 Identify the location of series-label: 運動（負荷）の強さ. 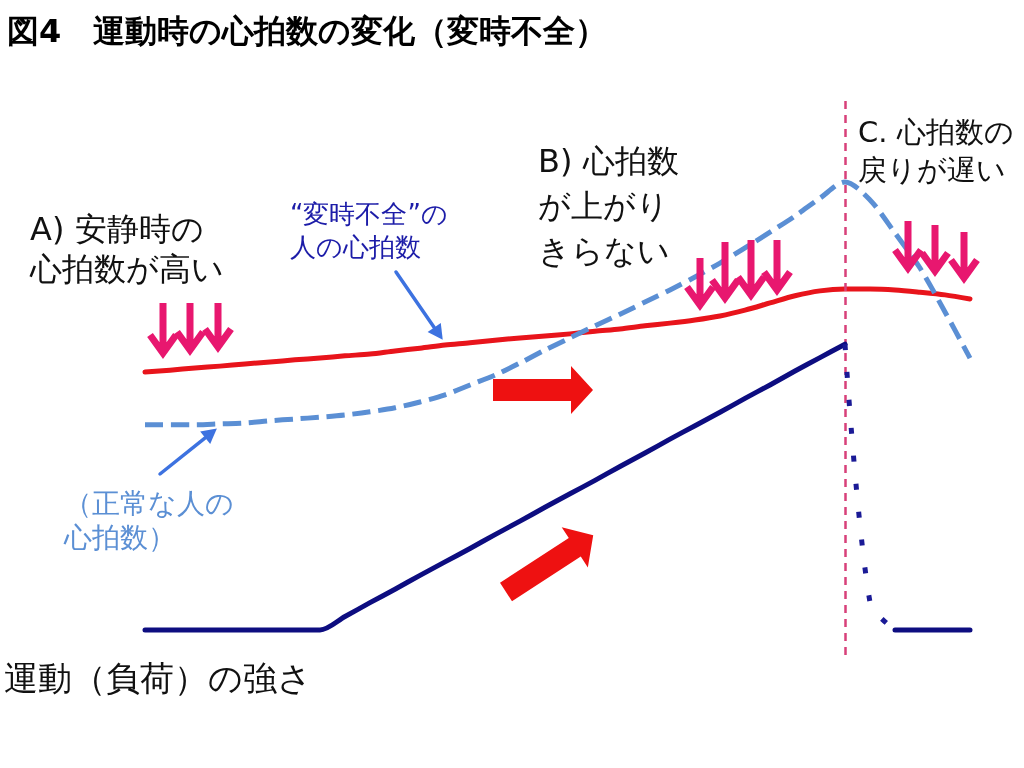
(158, 678).